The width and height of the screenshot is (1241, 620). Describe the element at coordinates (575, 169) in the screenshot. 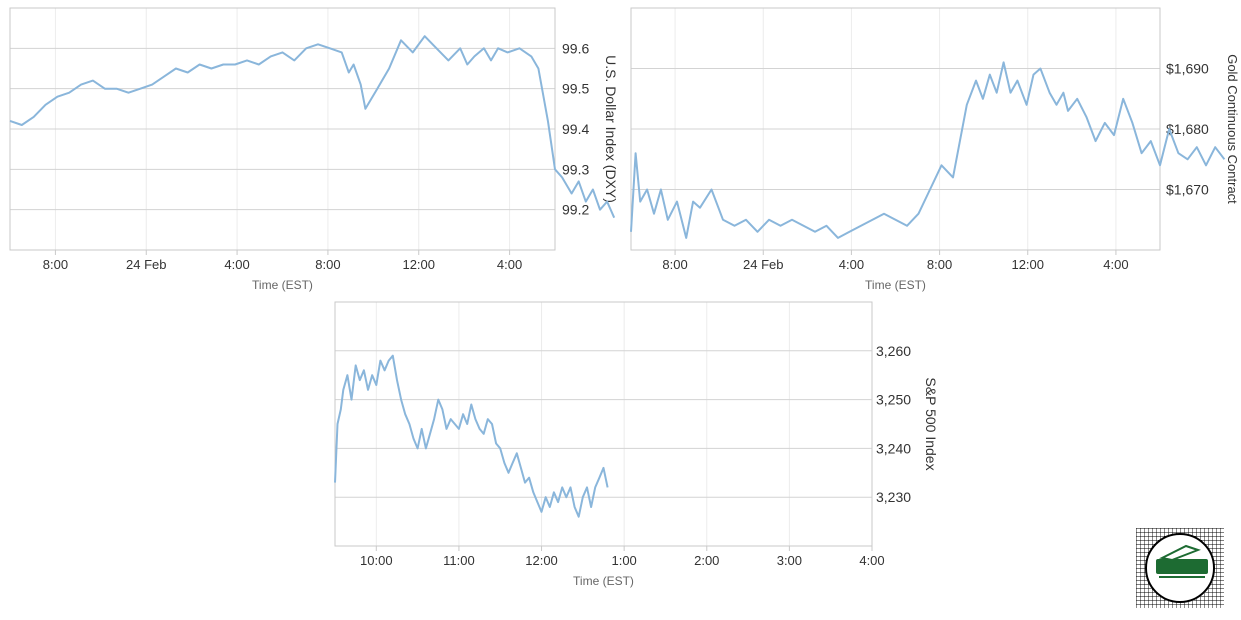

I see `y-tick-label: 99.3` at that location.